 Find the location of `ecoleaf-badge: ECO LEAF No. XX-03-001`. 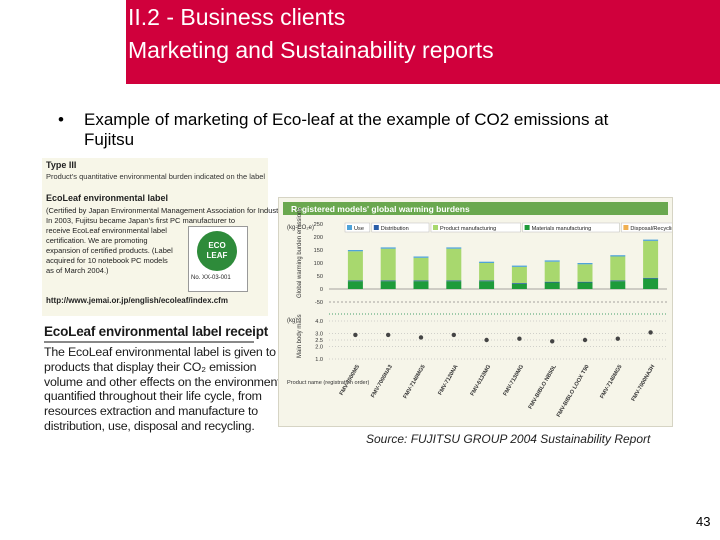

ecoleaf-badge: ECO LEAF No. XX-03-001 is located at coordinates (218, 259).